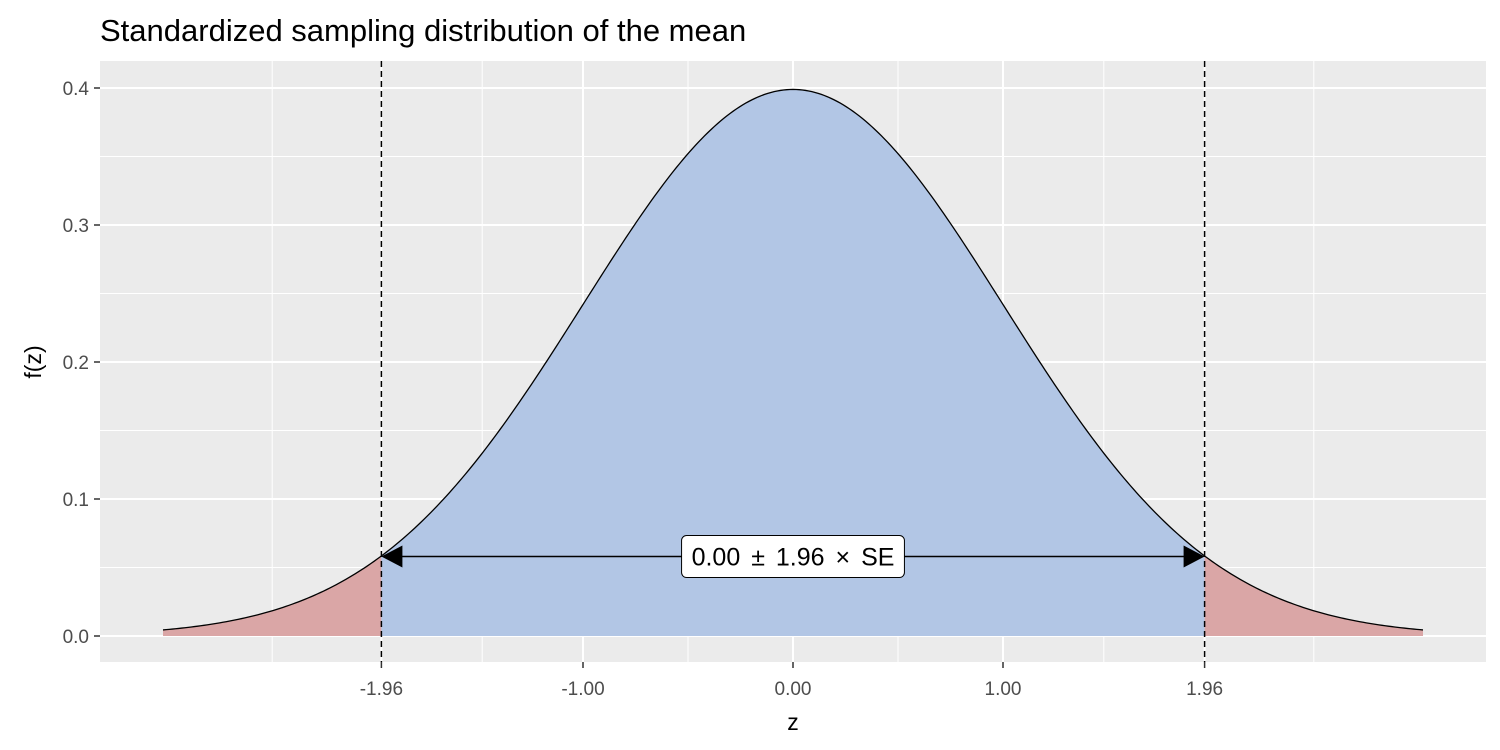 The image size is (1500, 750). I want to click on annotation-se: SE, so click(877, 558).